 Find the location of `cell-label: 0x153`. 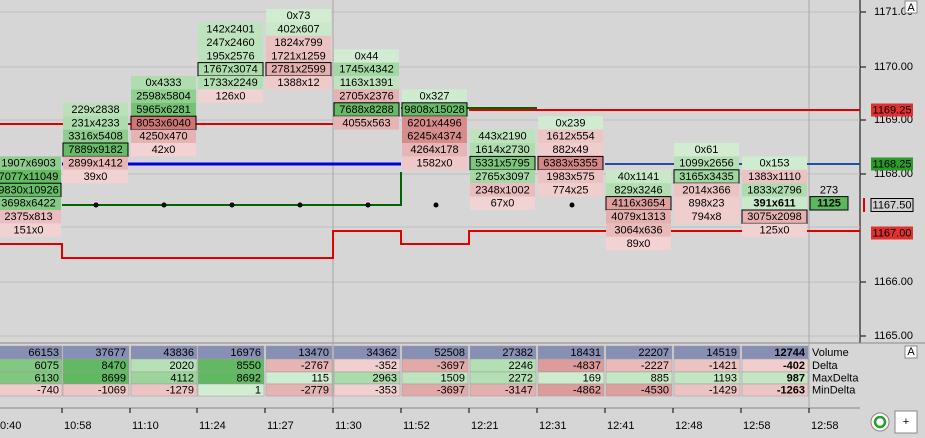

cell-label: 0x153 is located at coordinates (775, 164).